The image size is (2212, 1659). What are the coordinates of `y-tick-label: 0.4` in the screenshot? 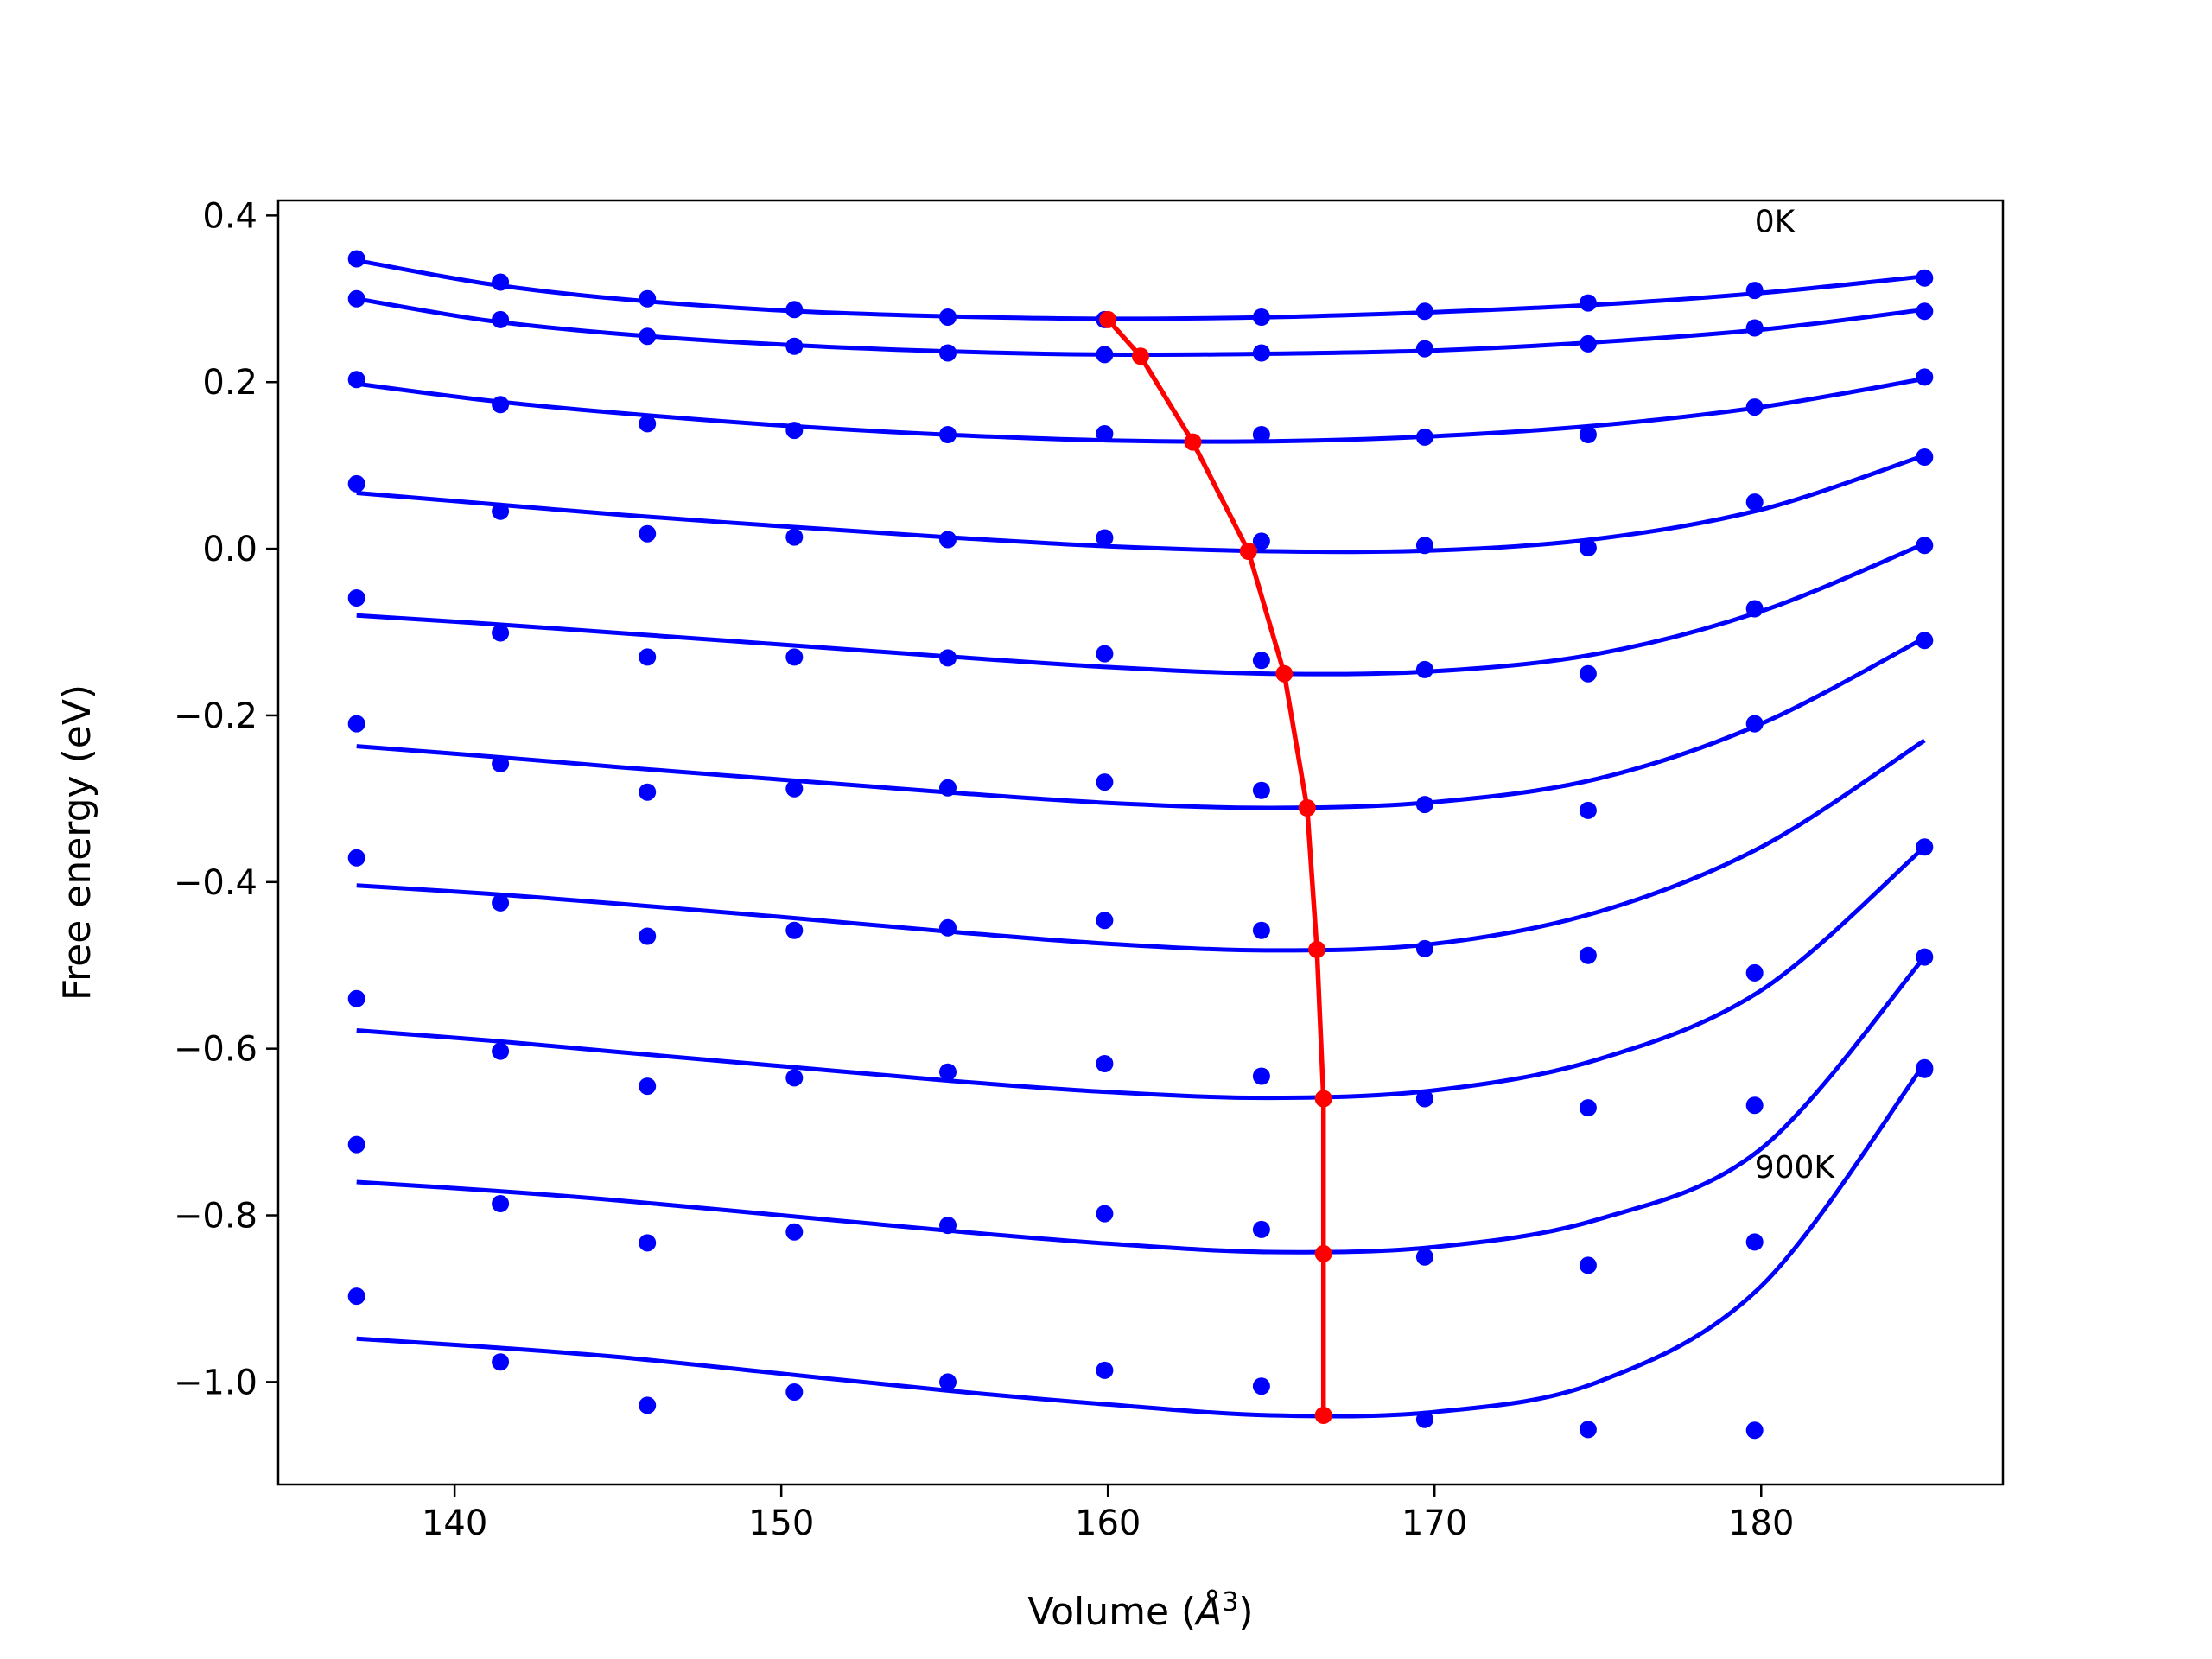 It's located at (230, 216).